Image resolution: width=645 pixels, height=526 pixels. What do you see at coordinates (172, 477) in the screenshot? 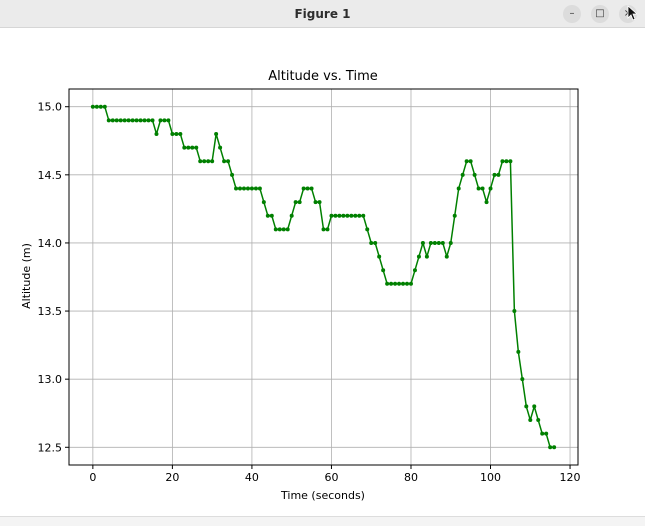
I see `x-tick-label: 20` at bounding box center [172, 477].